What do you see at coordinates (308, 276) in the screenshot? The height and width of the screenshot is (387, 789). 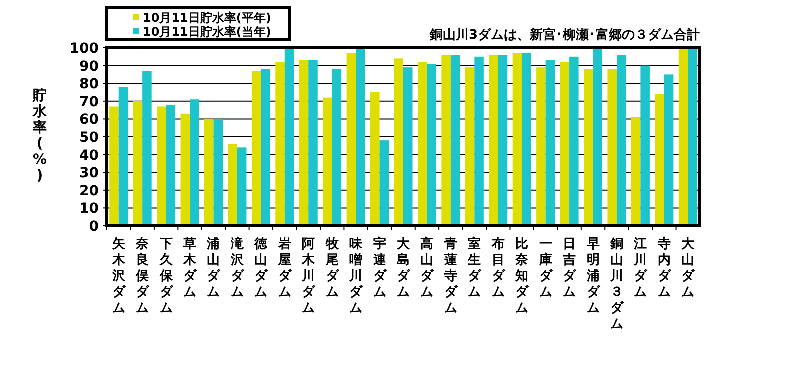 I see `x-tick-label: 阿木川ダム` at bounding box center [308, 276].